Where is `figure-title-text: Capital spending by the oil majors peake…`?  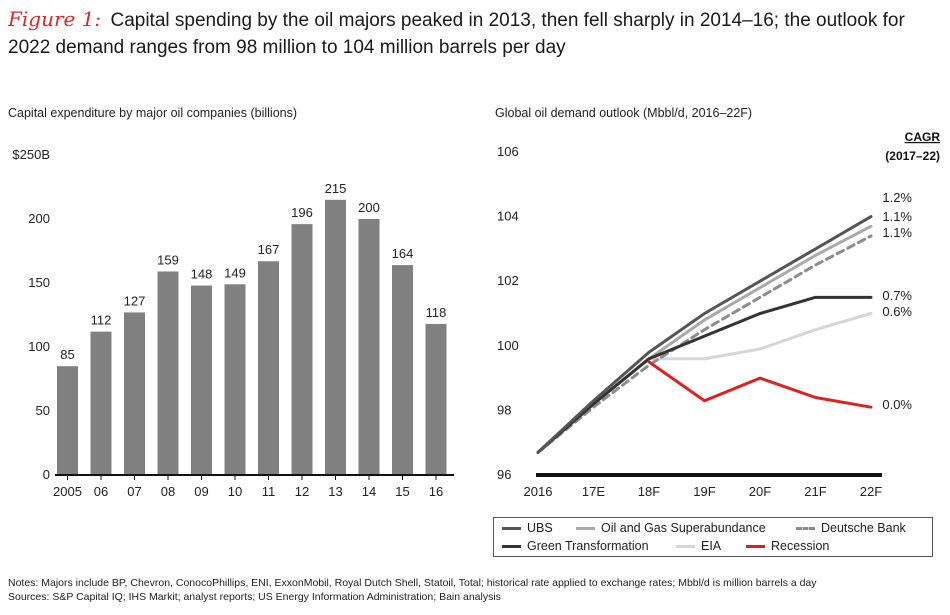
figure-title-text: Capital spending by the oil majors peake… is located at coordinates (456, 34).